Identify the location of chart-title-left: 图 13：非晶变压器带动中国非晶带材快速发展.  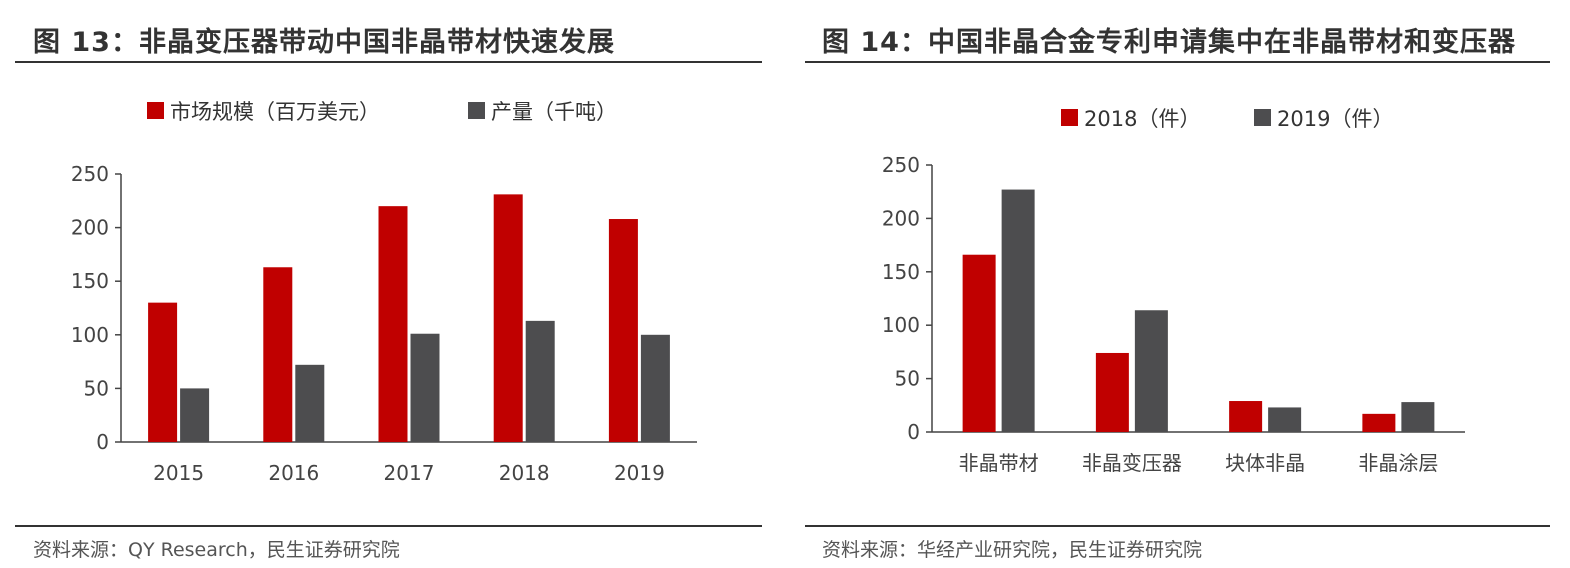
(324, 42).